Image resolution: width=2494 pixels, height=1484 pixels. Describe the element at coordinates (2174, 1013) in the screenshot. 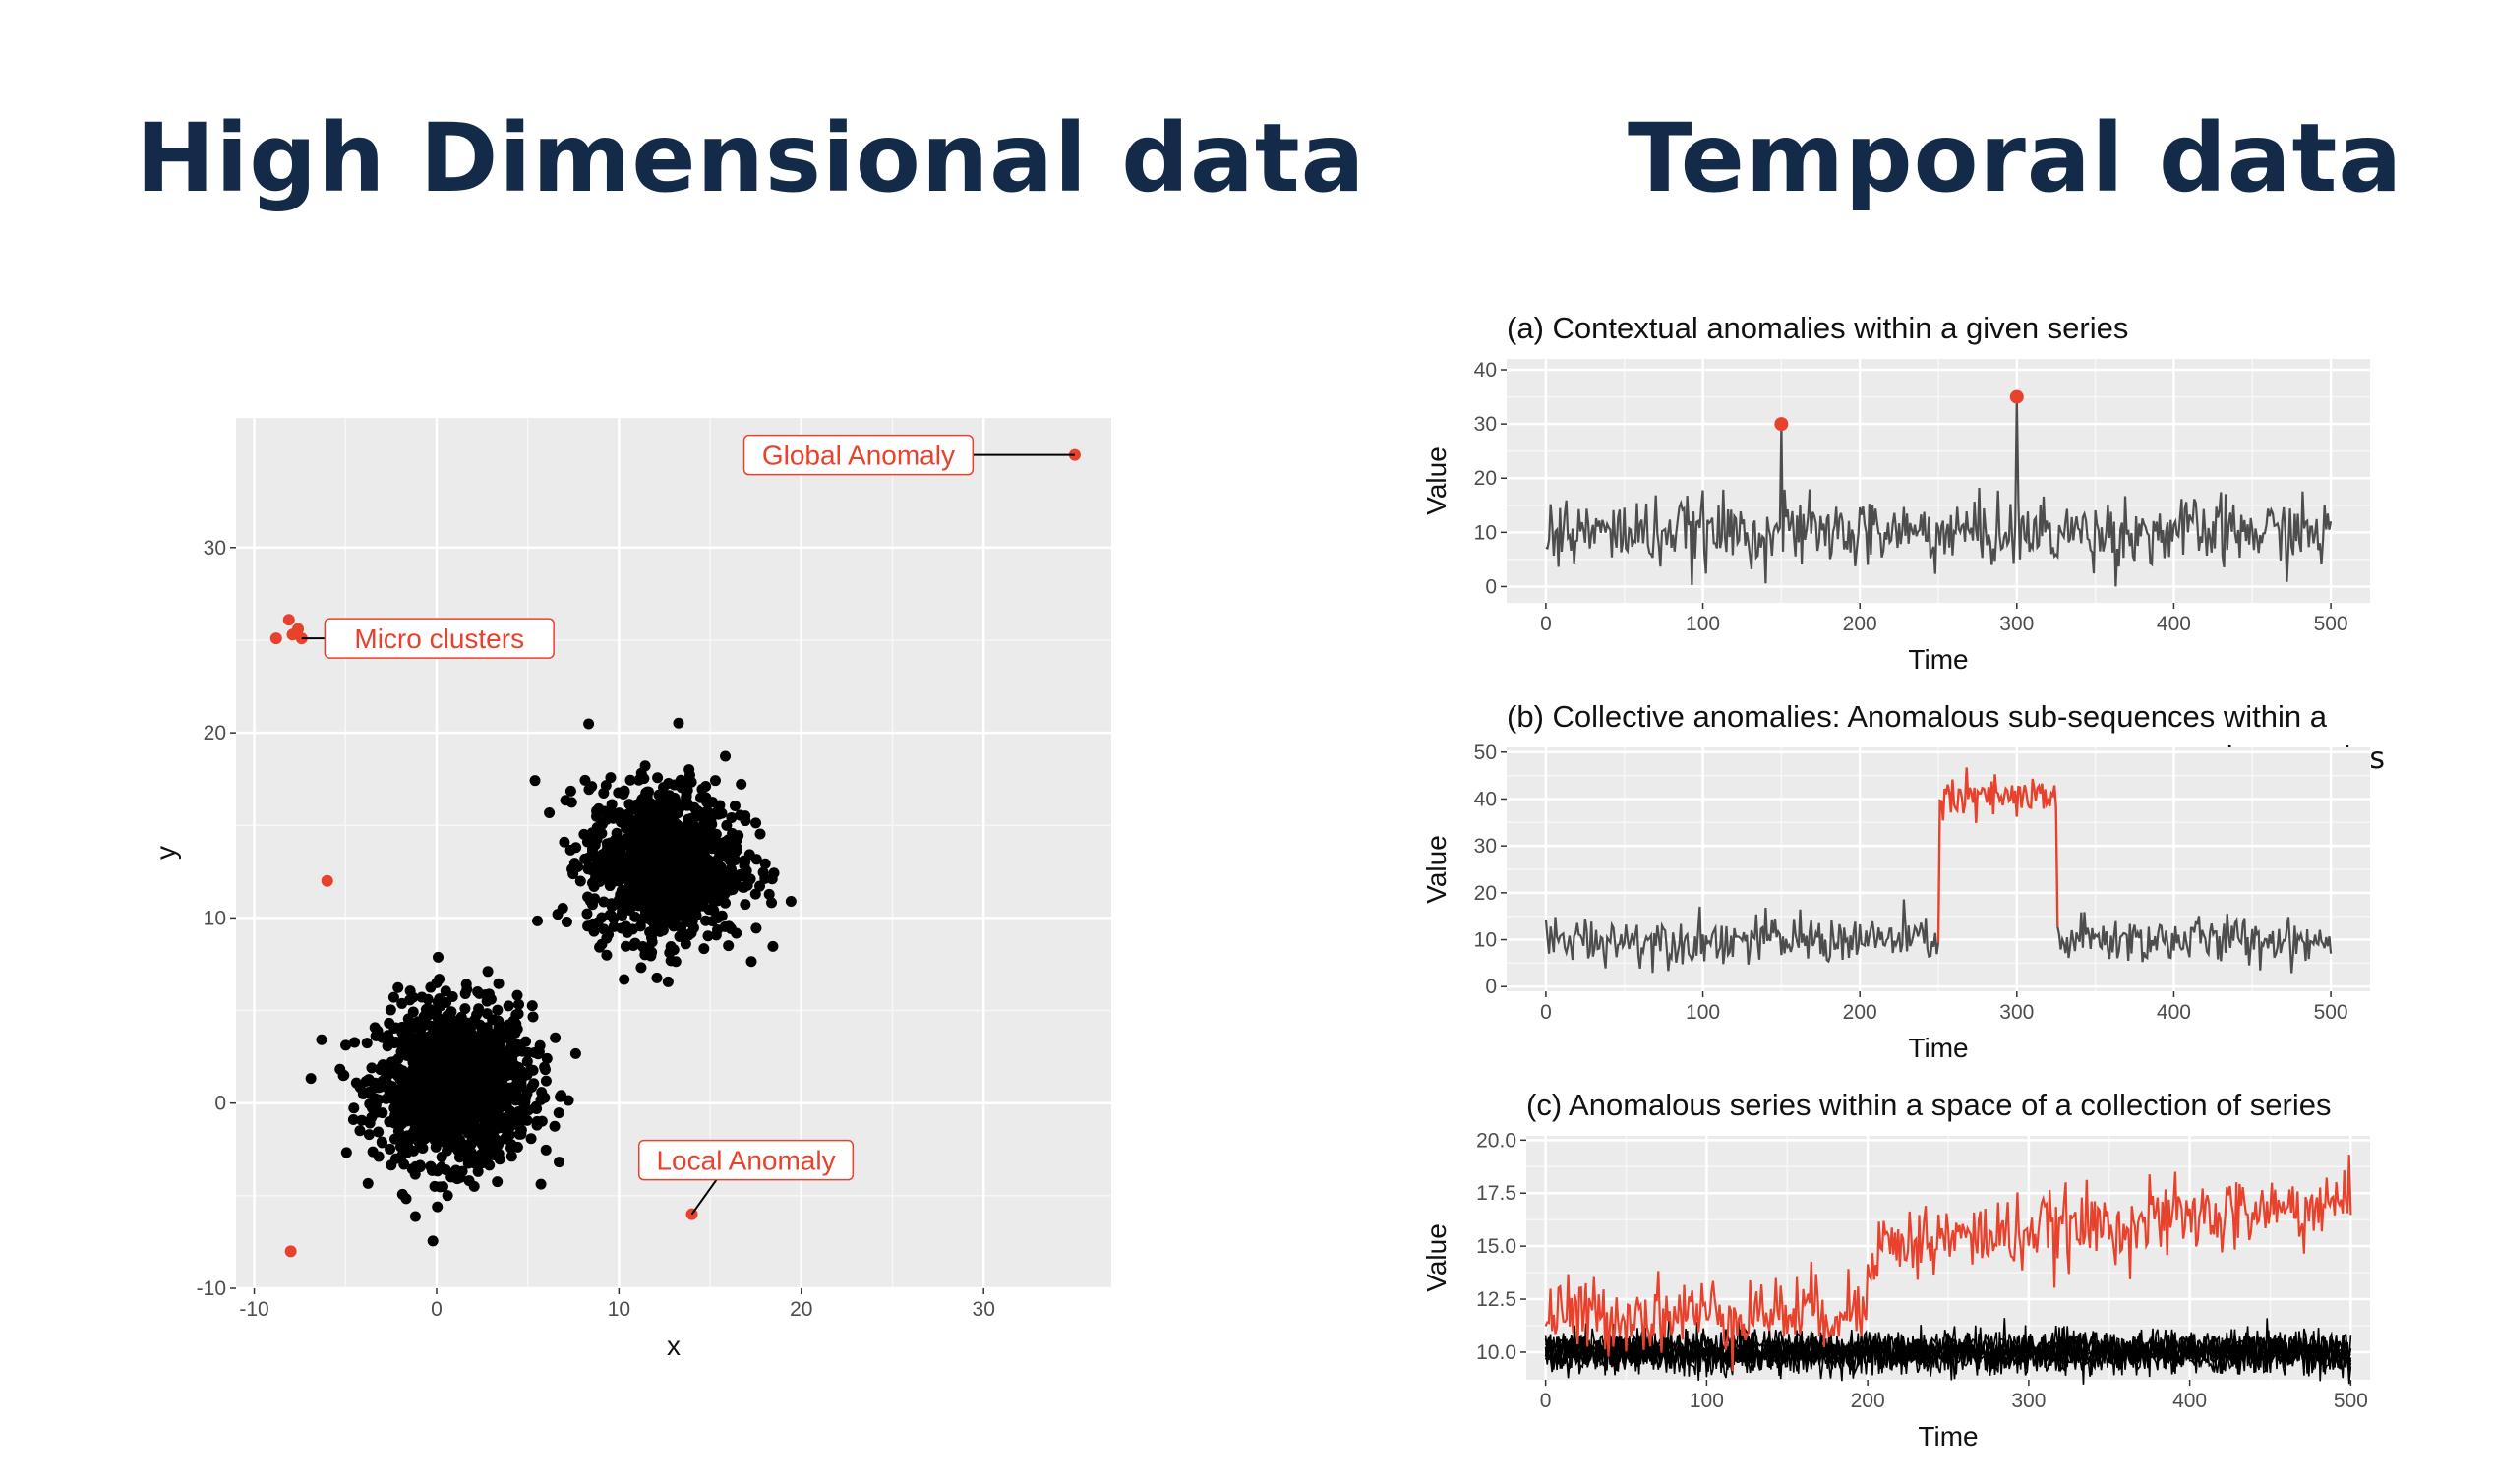

I see `chart-b-x-tick-label: 400` at that location.